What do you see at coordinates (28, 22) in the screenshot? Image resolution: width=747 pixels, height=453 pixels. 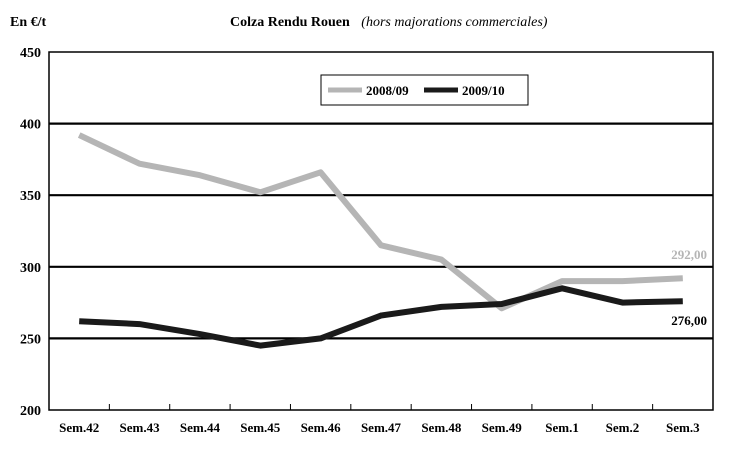 I see `unit-label: En €/t` at bounding box center [28, 22].